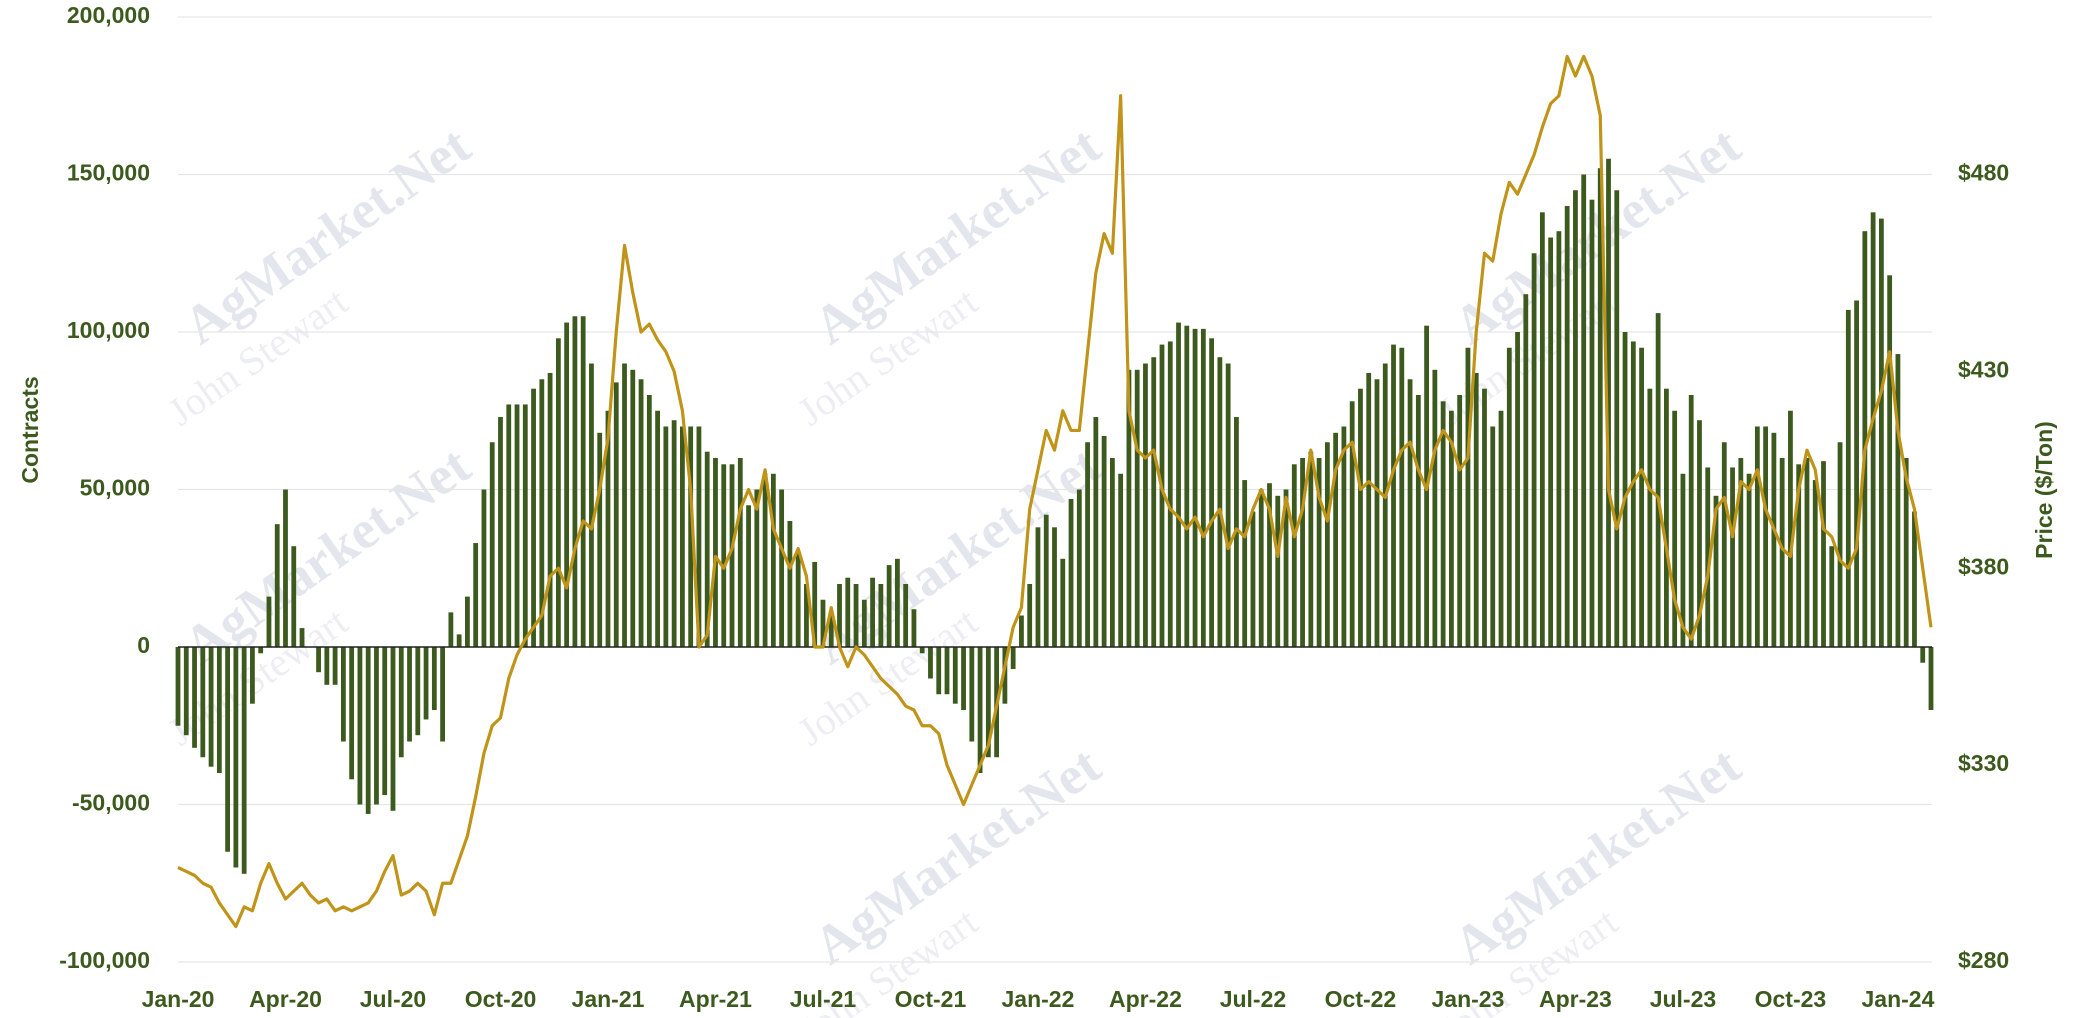 Image resolution: width=2074 pixels, height=1018 pixels. I want to click on y-tick-label: 150,000, so click(108, 173).